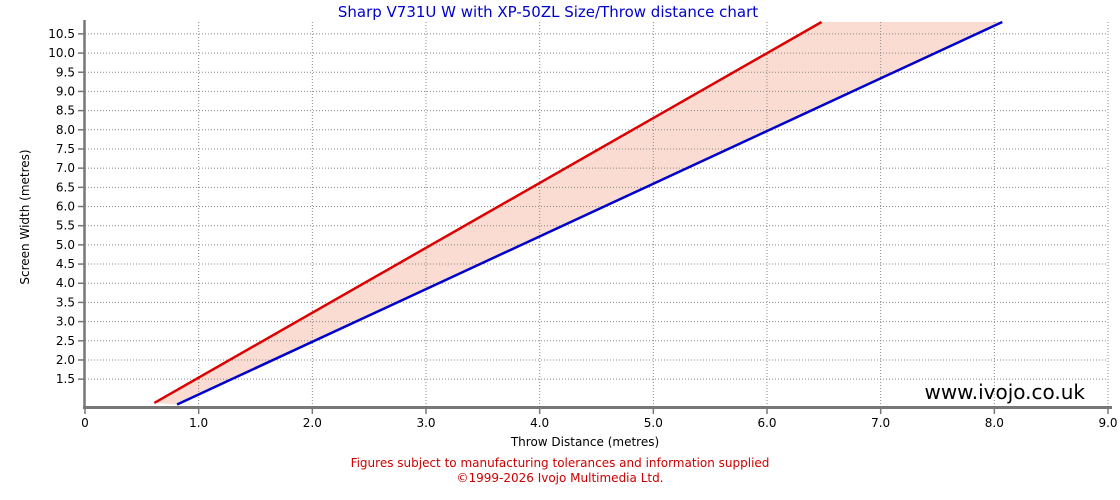  What do you see at coordinates (65, 322) in the screenshot?
I see `y-tick-label: 3.0` at bounding box center [65, 322].